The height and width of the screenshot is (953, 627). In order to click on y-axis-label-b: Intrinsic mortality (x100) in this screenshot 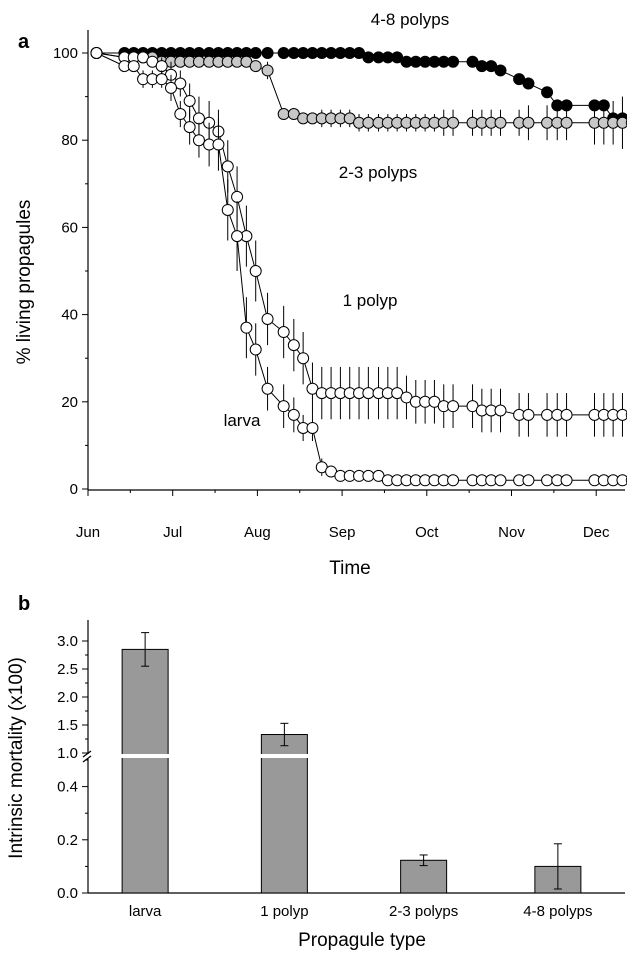, I will do `click(16, 758)`.